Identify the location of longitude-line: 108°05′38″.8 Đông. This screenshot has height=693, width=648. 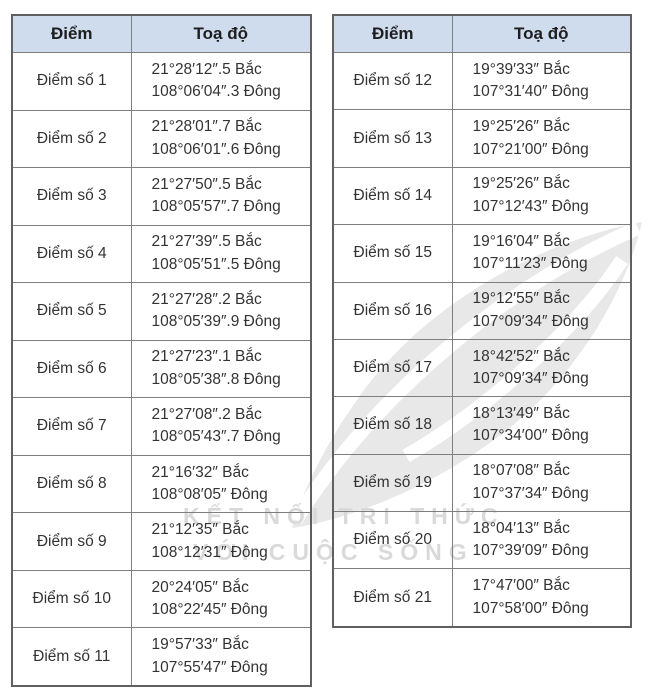
(216, 379).